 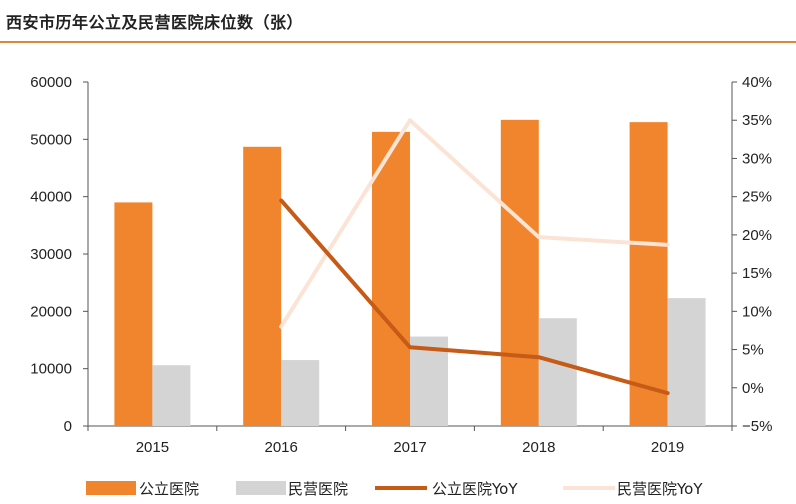 What do you see at coordinates (660, 489) in the screenshot?
I see `legend-private-hospital-yoy-label: 民营医院YoY` at bounding box center [660, 489].